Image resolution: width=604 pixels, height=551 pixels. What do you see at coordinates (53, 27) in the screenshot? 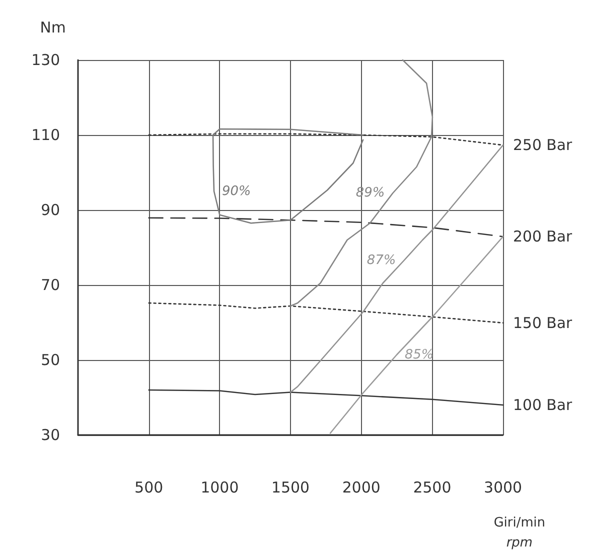
I see `y-axis-title: Nm` at bounding box center [53, 27].